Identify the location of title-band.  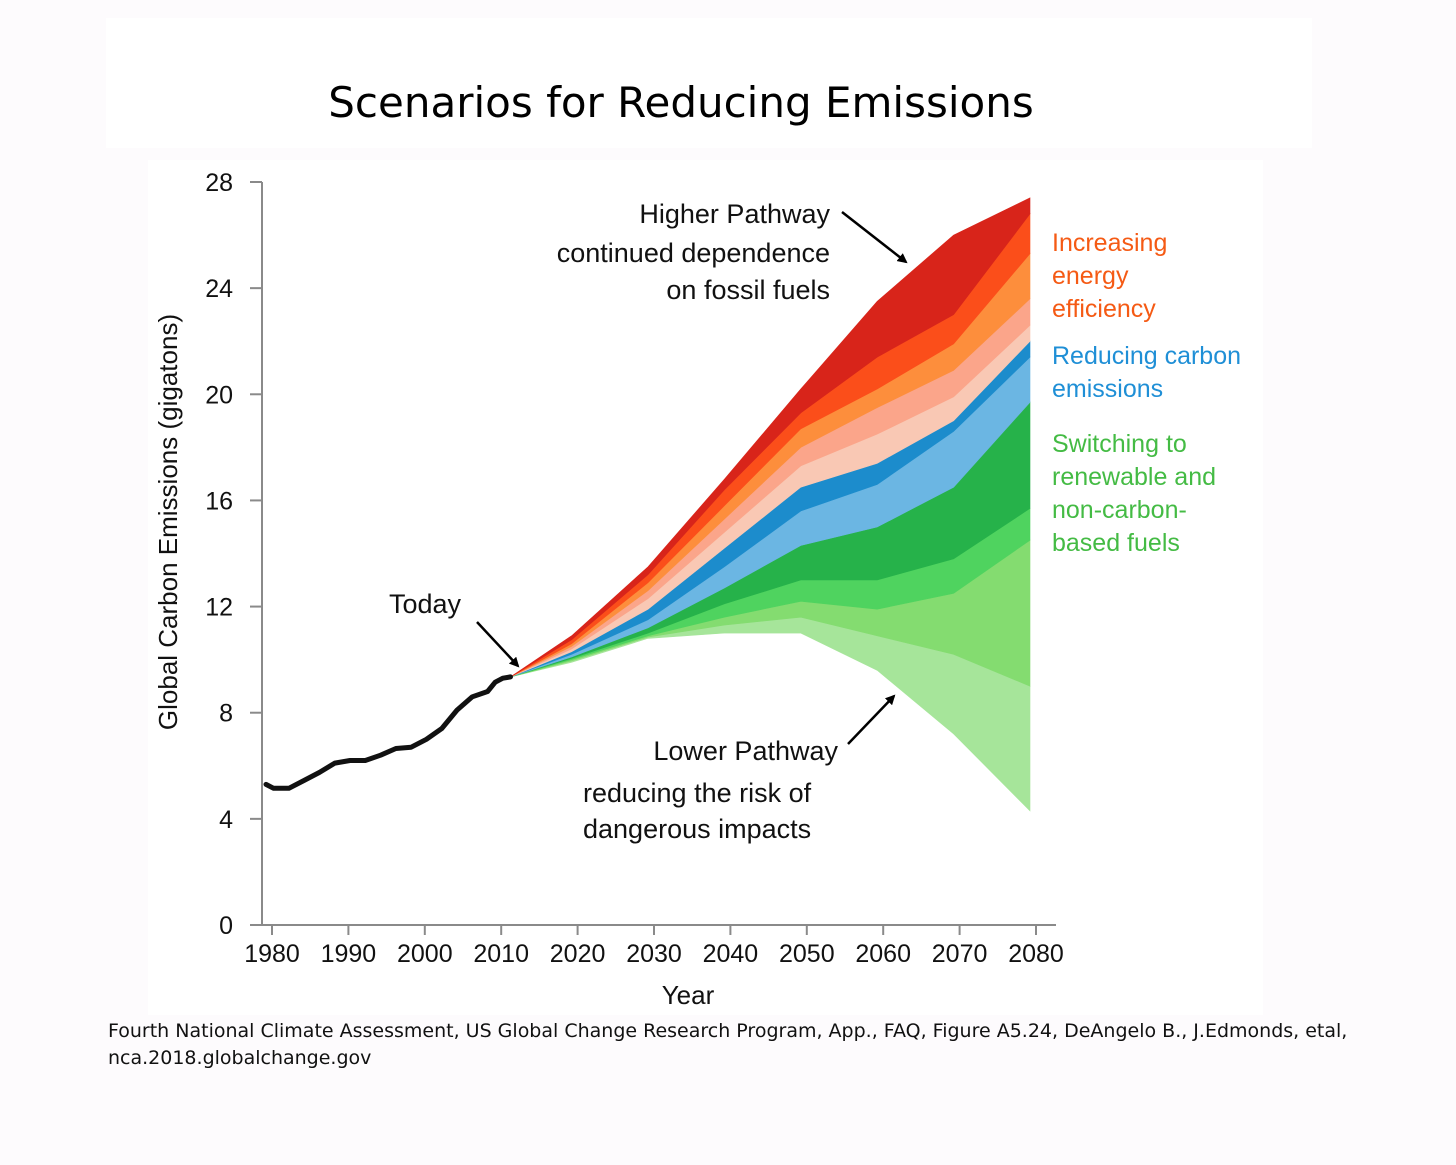
(709, 83).